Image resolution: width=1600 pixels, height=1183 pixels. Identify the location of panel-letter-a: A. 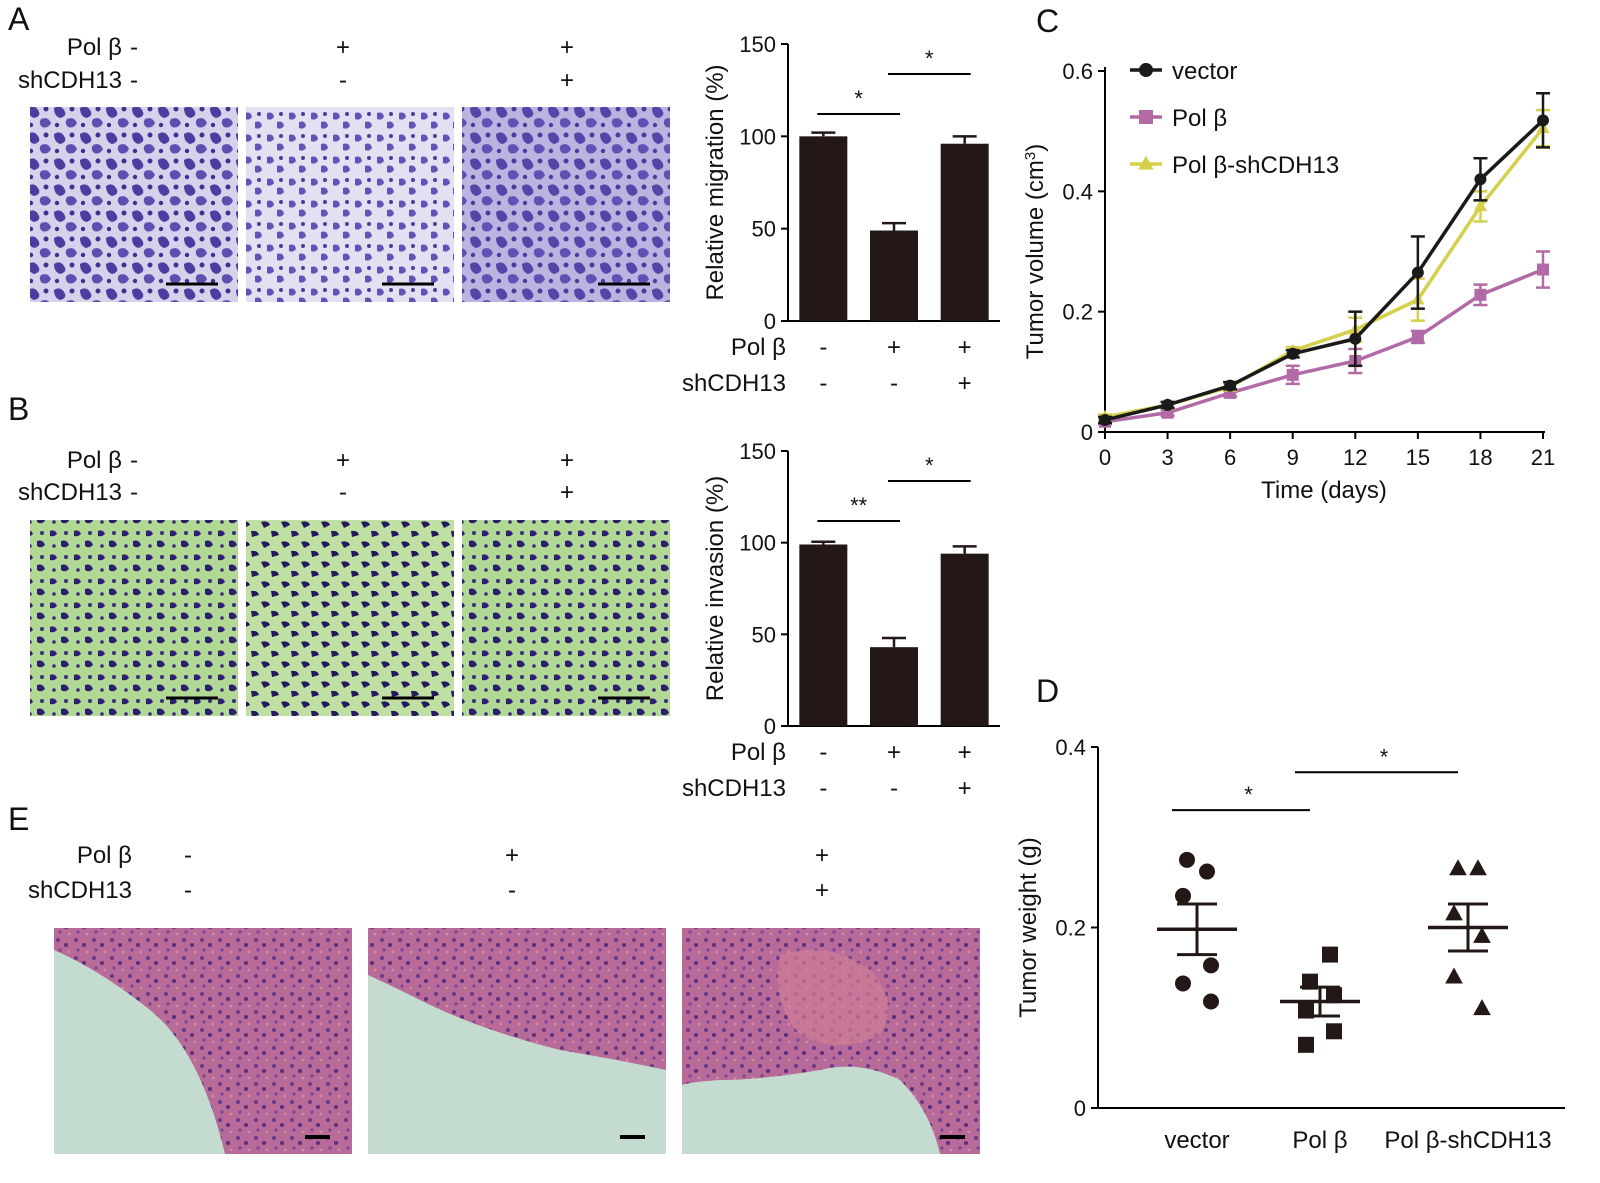
(19, 19).